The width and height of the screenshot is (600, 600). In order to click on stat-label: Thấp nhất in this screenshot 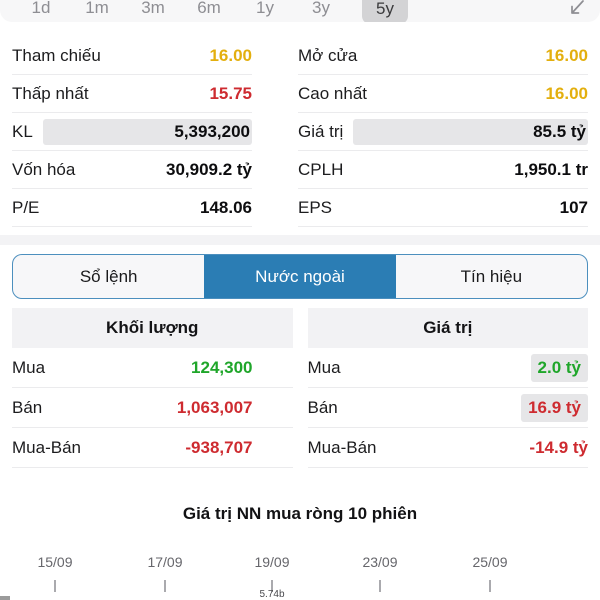, I will do `click(50, 93)`.